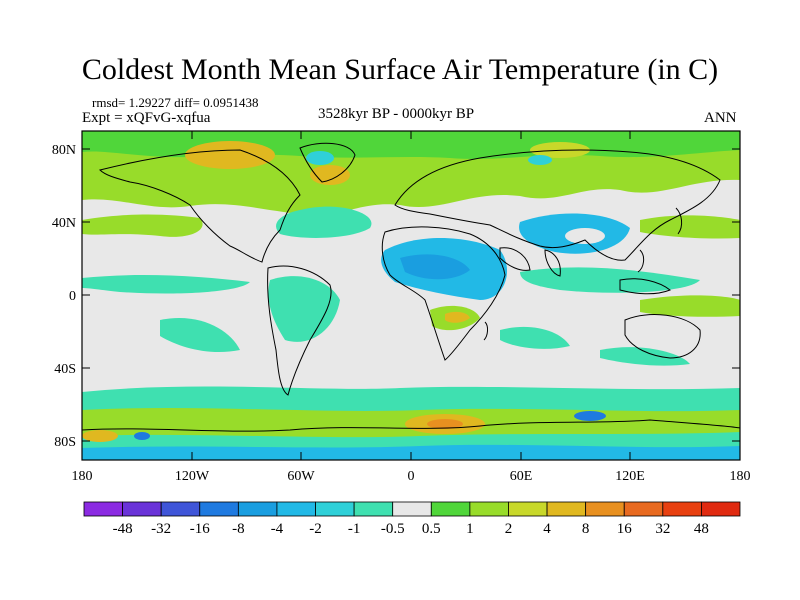 The width and height of the screenshot is (800, 600). What do you see at coordinates (701, 529) in the screenshot?
I see `colorbar-label: 48` at bounding box center [701, 529].